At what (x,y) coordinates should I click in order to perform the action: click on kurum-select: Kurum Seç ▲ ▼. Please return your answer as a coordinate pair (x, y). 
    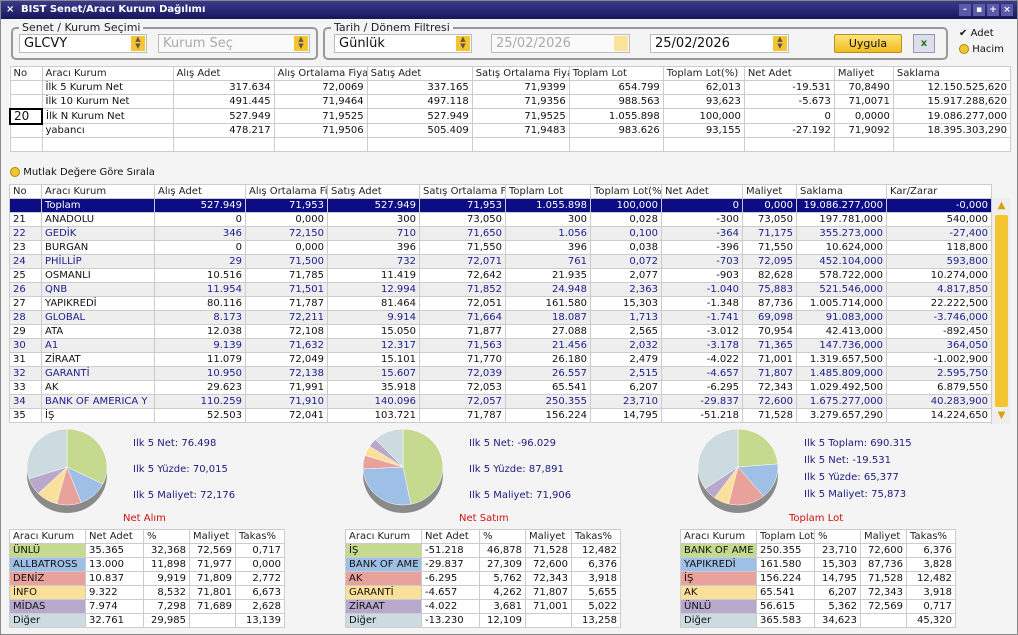
    Looking at the image, I should click on (234, 43).